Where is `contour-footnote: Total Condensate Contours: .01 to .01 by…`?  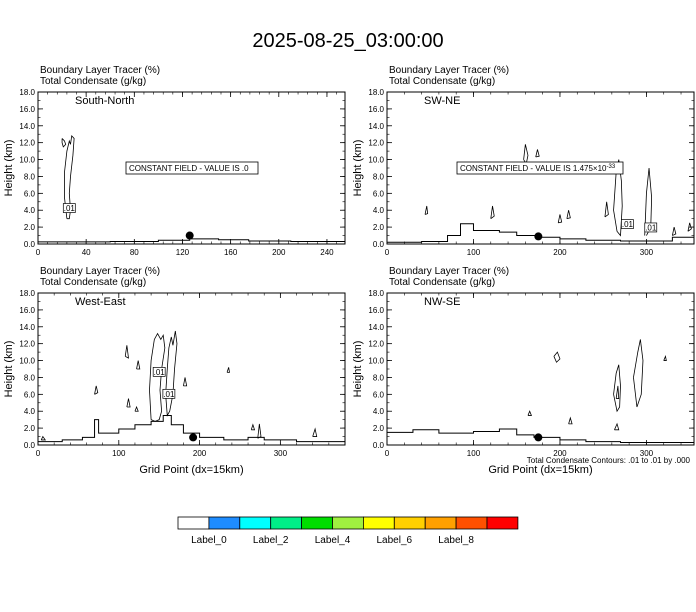
contour-footnote: Total Condensate Contours: .01 to .01 by… is located at coordinates (609, 460).